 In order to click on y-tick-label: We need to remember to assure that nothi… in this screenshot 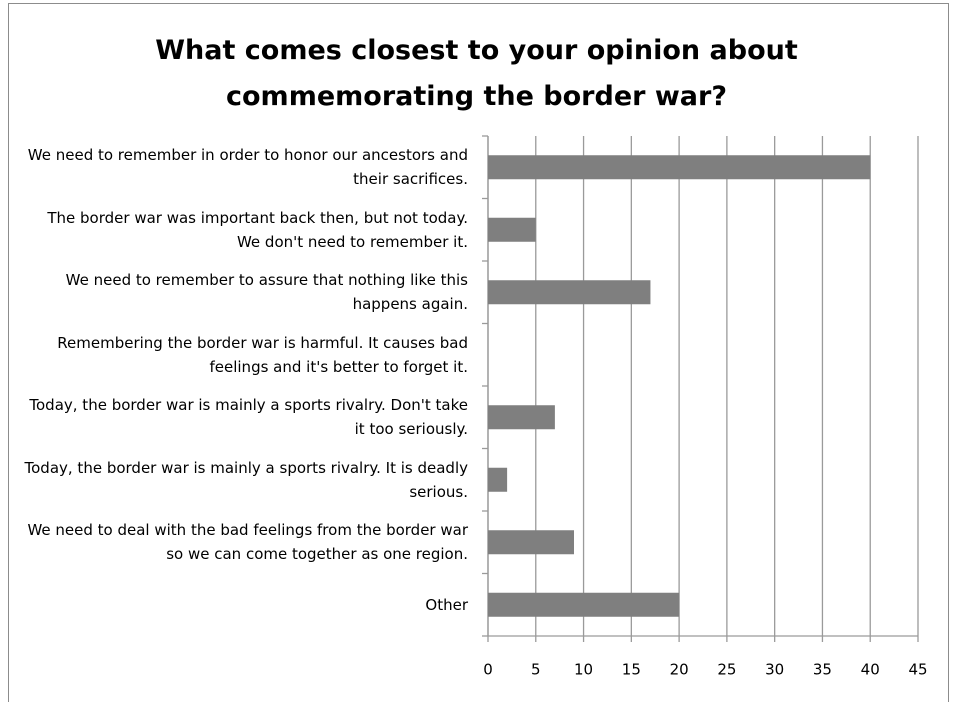, I will do `click(266, 292)`.